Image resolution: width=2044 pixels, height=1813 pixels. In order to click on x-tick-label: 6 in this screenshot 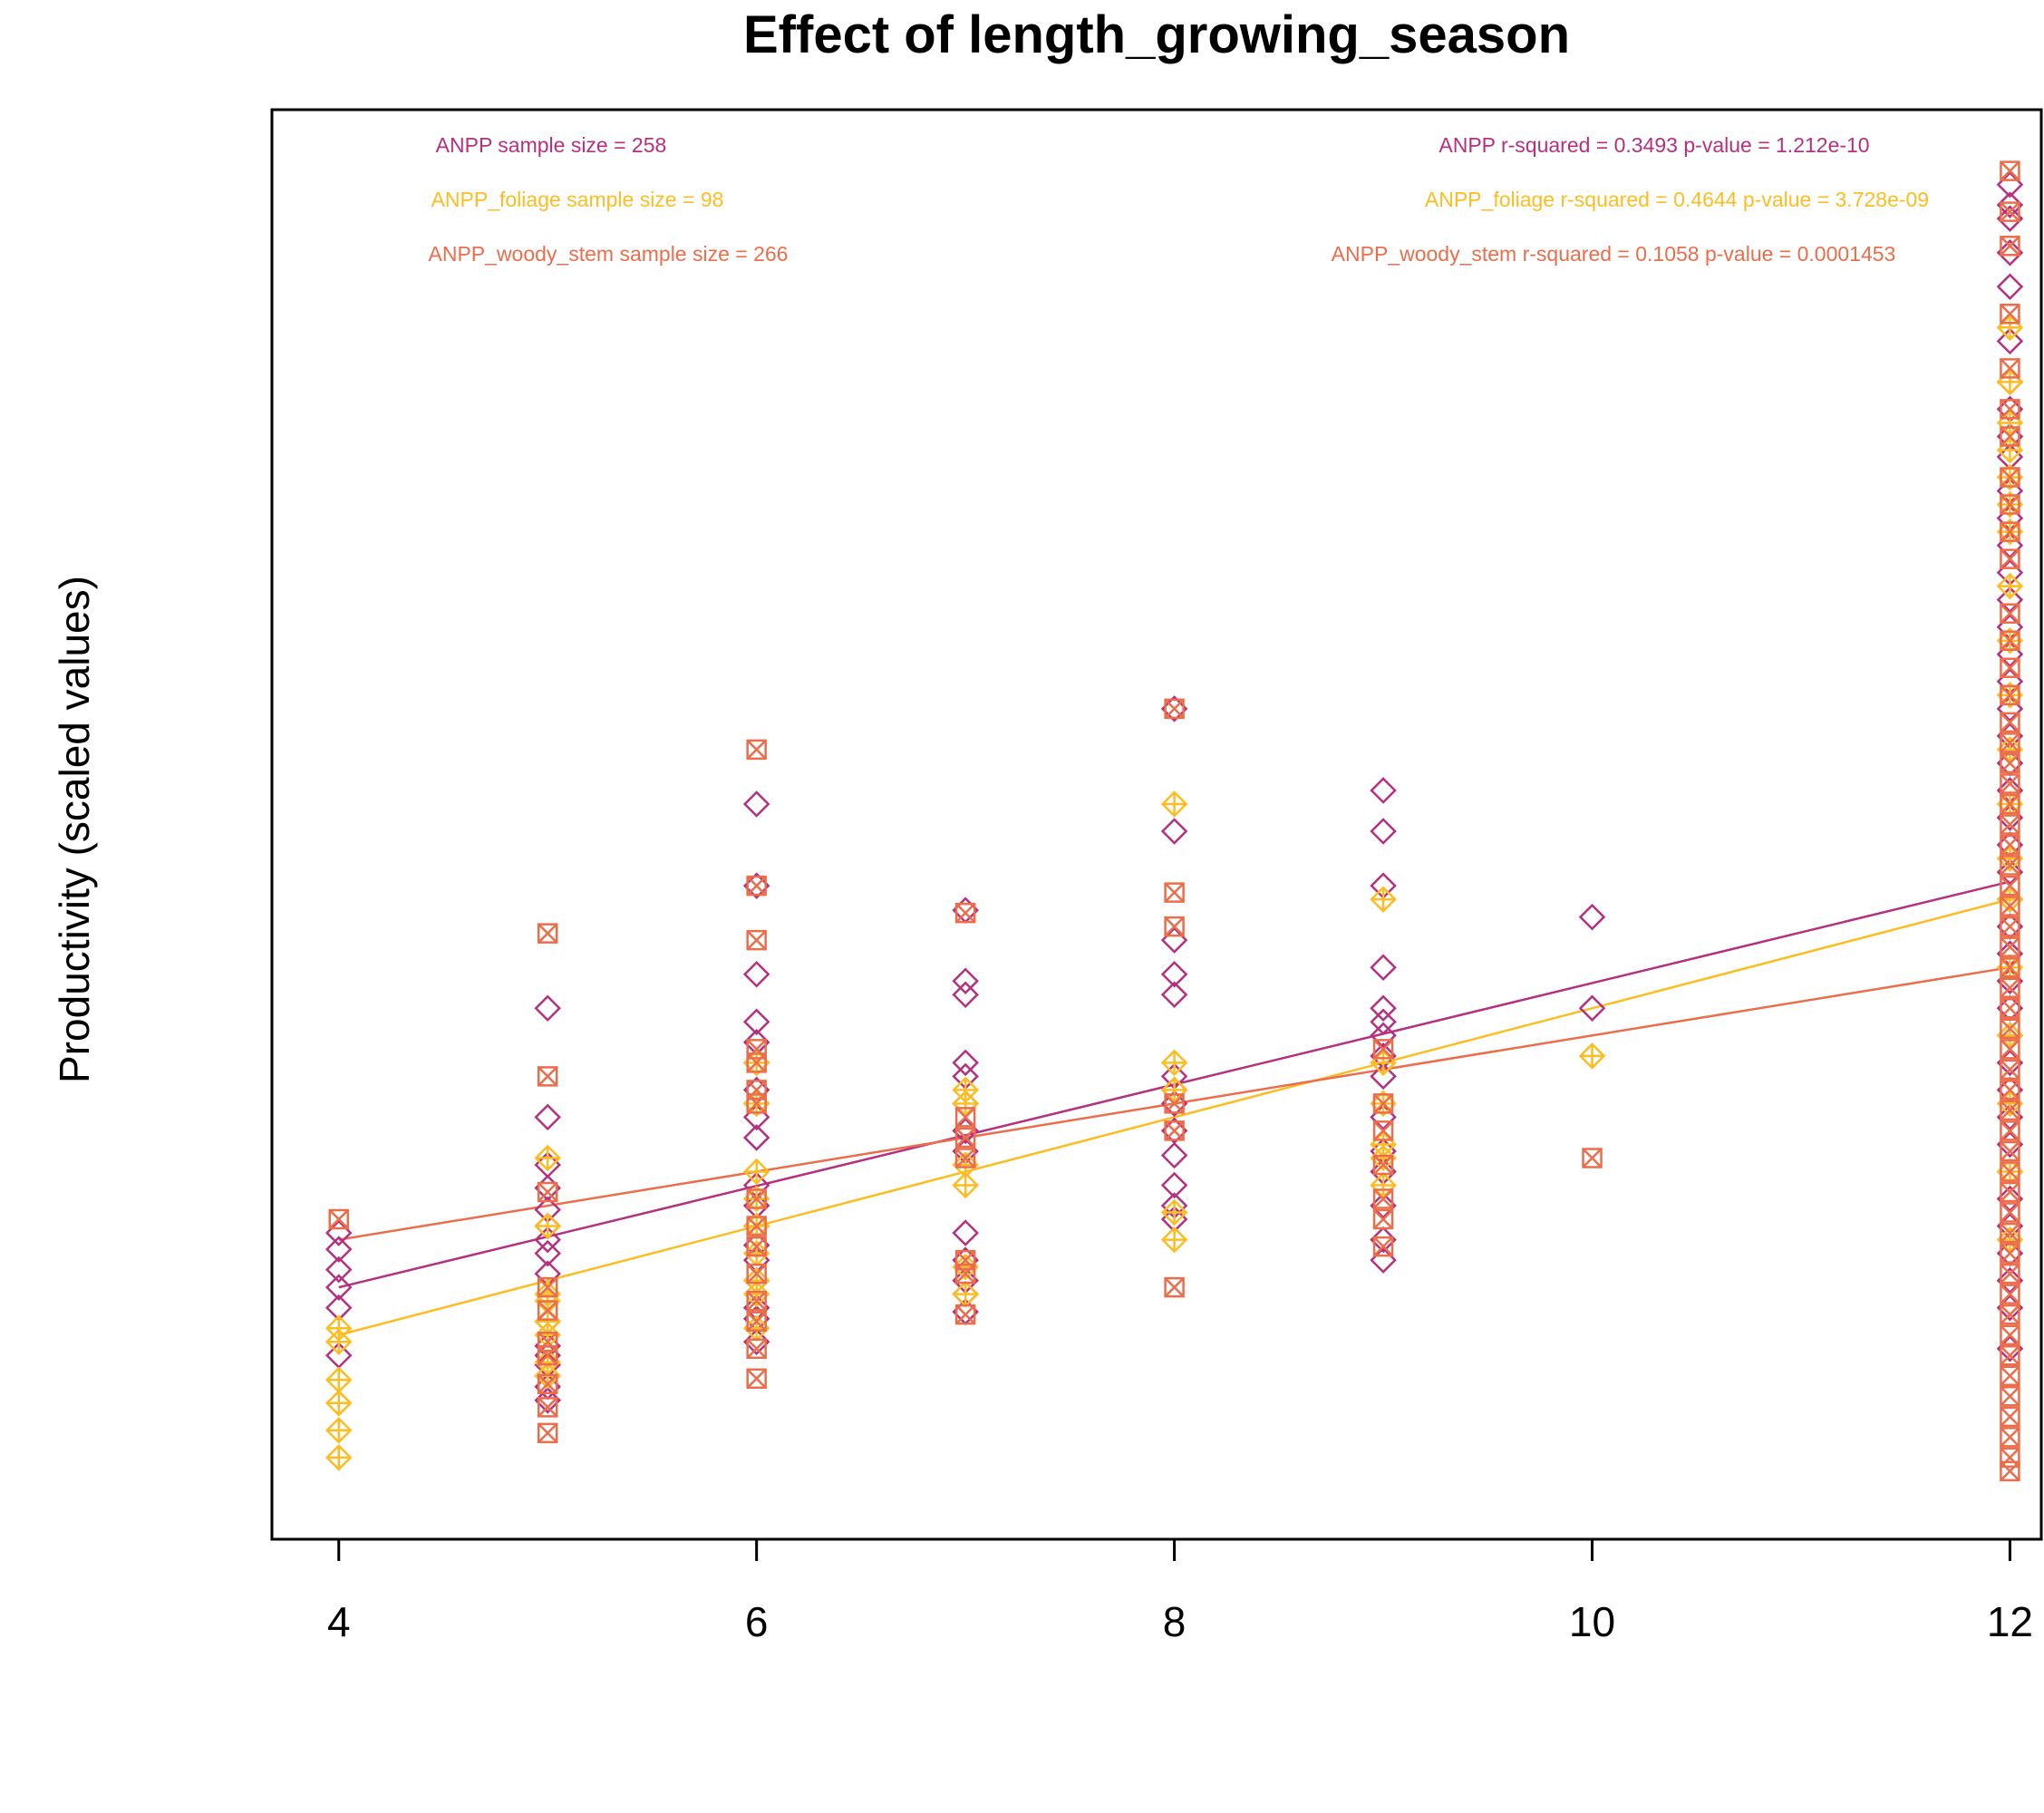, I will do `click(757, 1621)`.